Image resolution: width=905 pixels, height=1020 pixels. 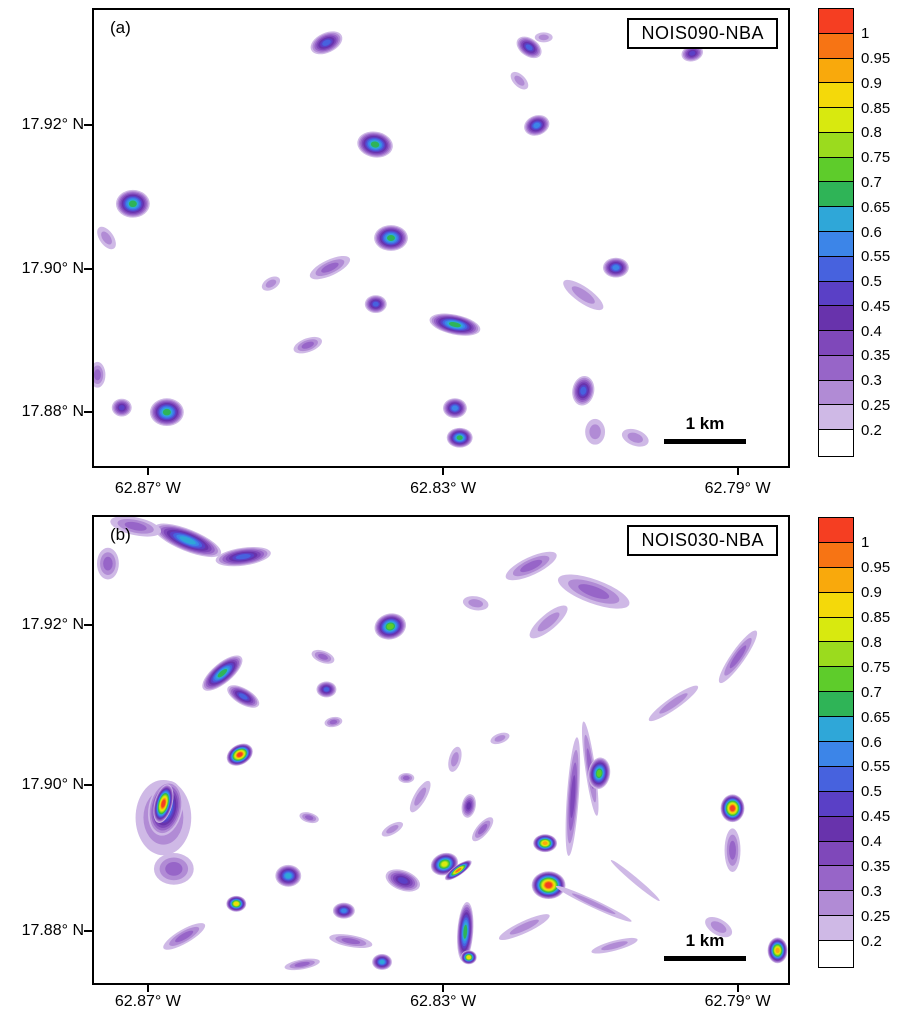 I want to click on colorbar, so click(x=836, y=232).